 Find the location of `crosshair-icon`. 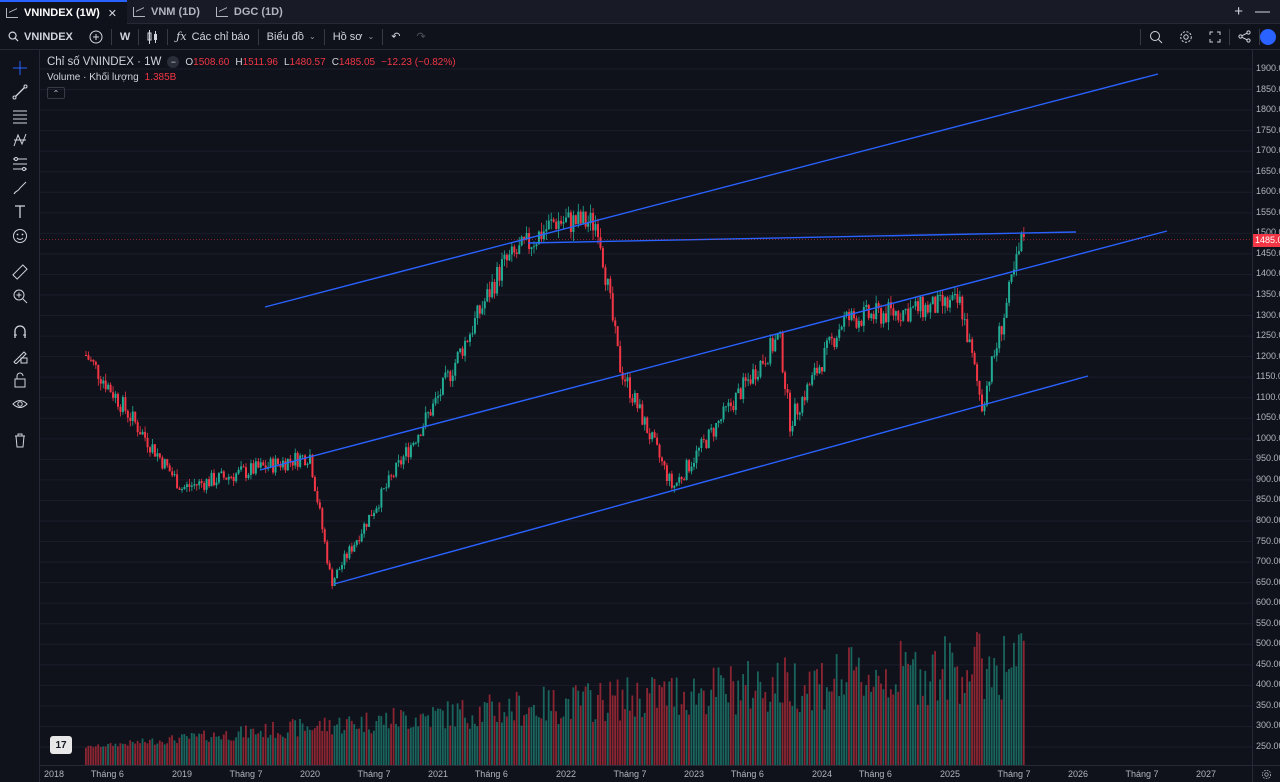

crosshair-icon is located at coordinates (20, 68).